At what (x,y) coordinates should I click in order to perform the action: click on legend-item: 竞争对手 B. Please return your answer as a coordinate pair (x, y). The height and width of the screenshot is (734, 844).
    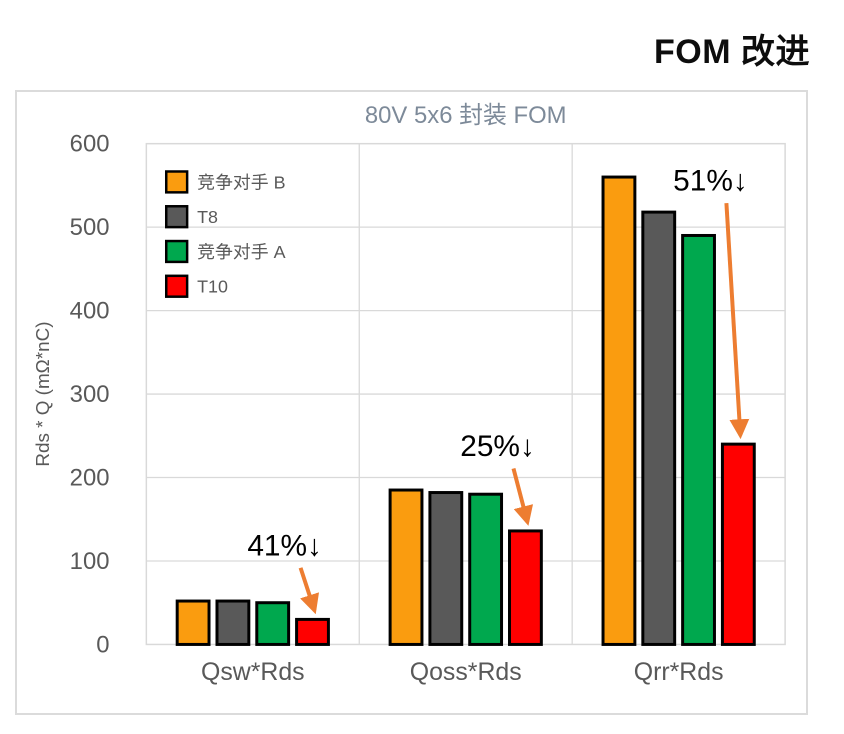
    Looking at the image, I should click on (225, 182).